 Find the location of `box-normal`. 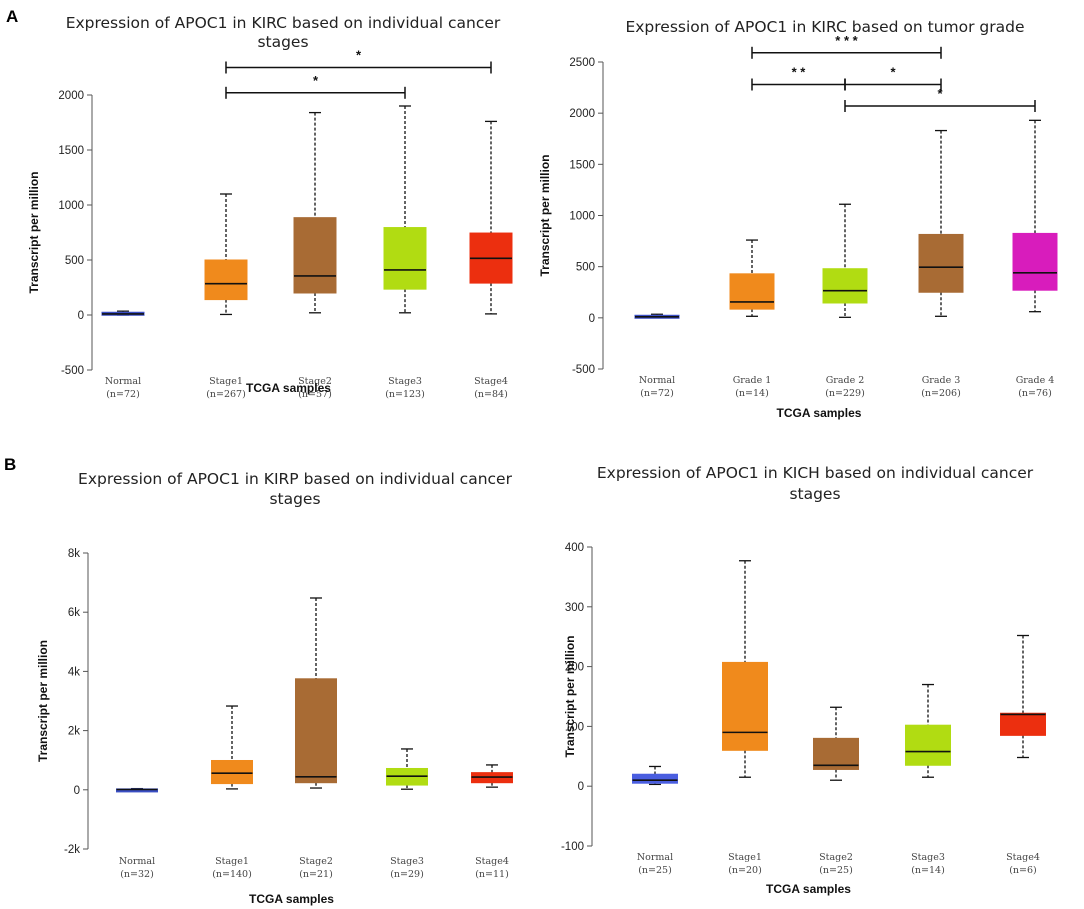

box-normal is located at coordinates (655, 778).